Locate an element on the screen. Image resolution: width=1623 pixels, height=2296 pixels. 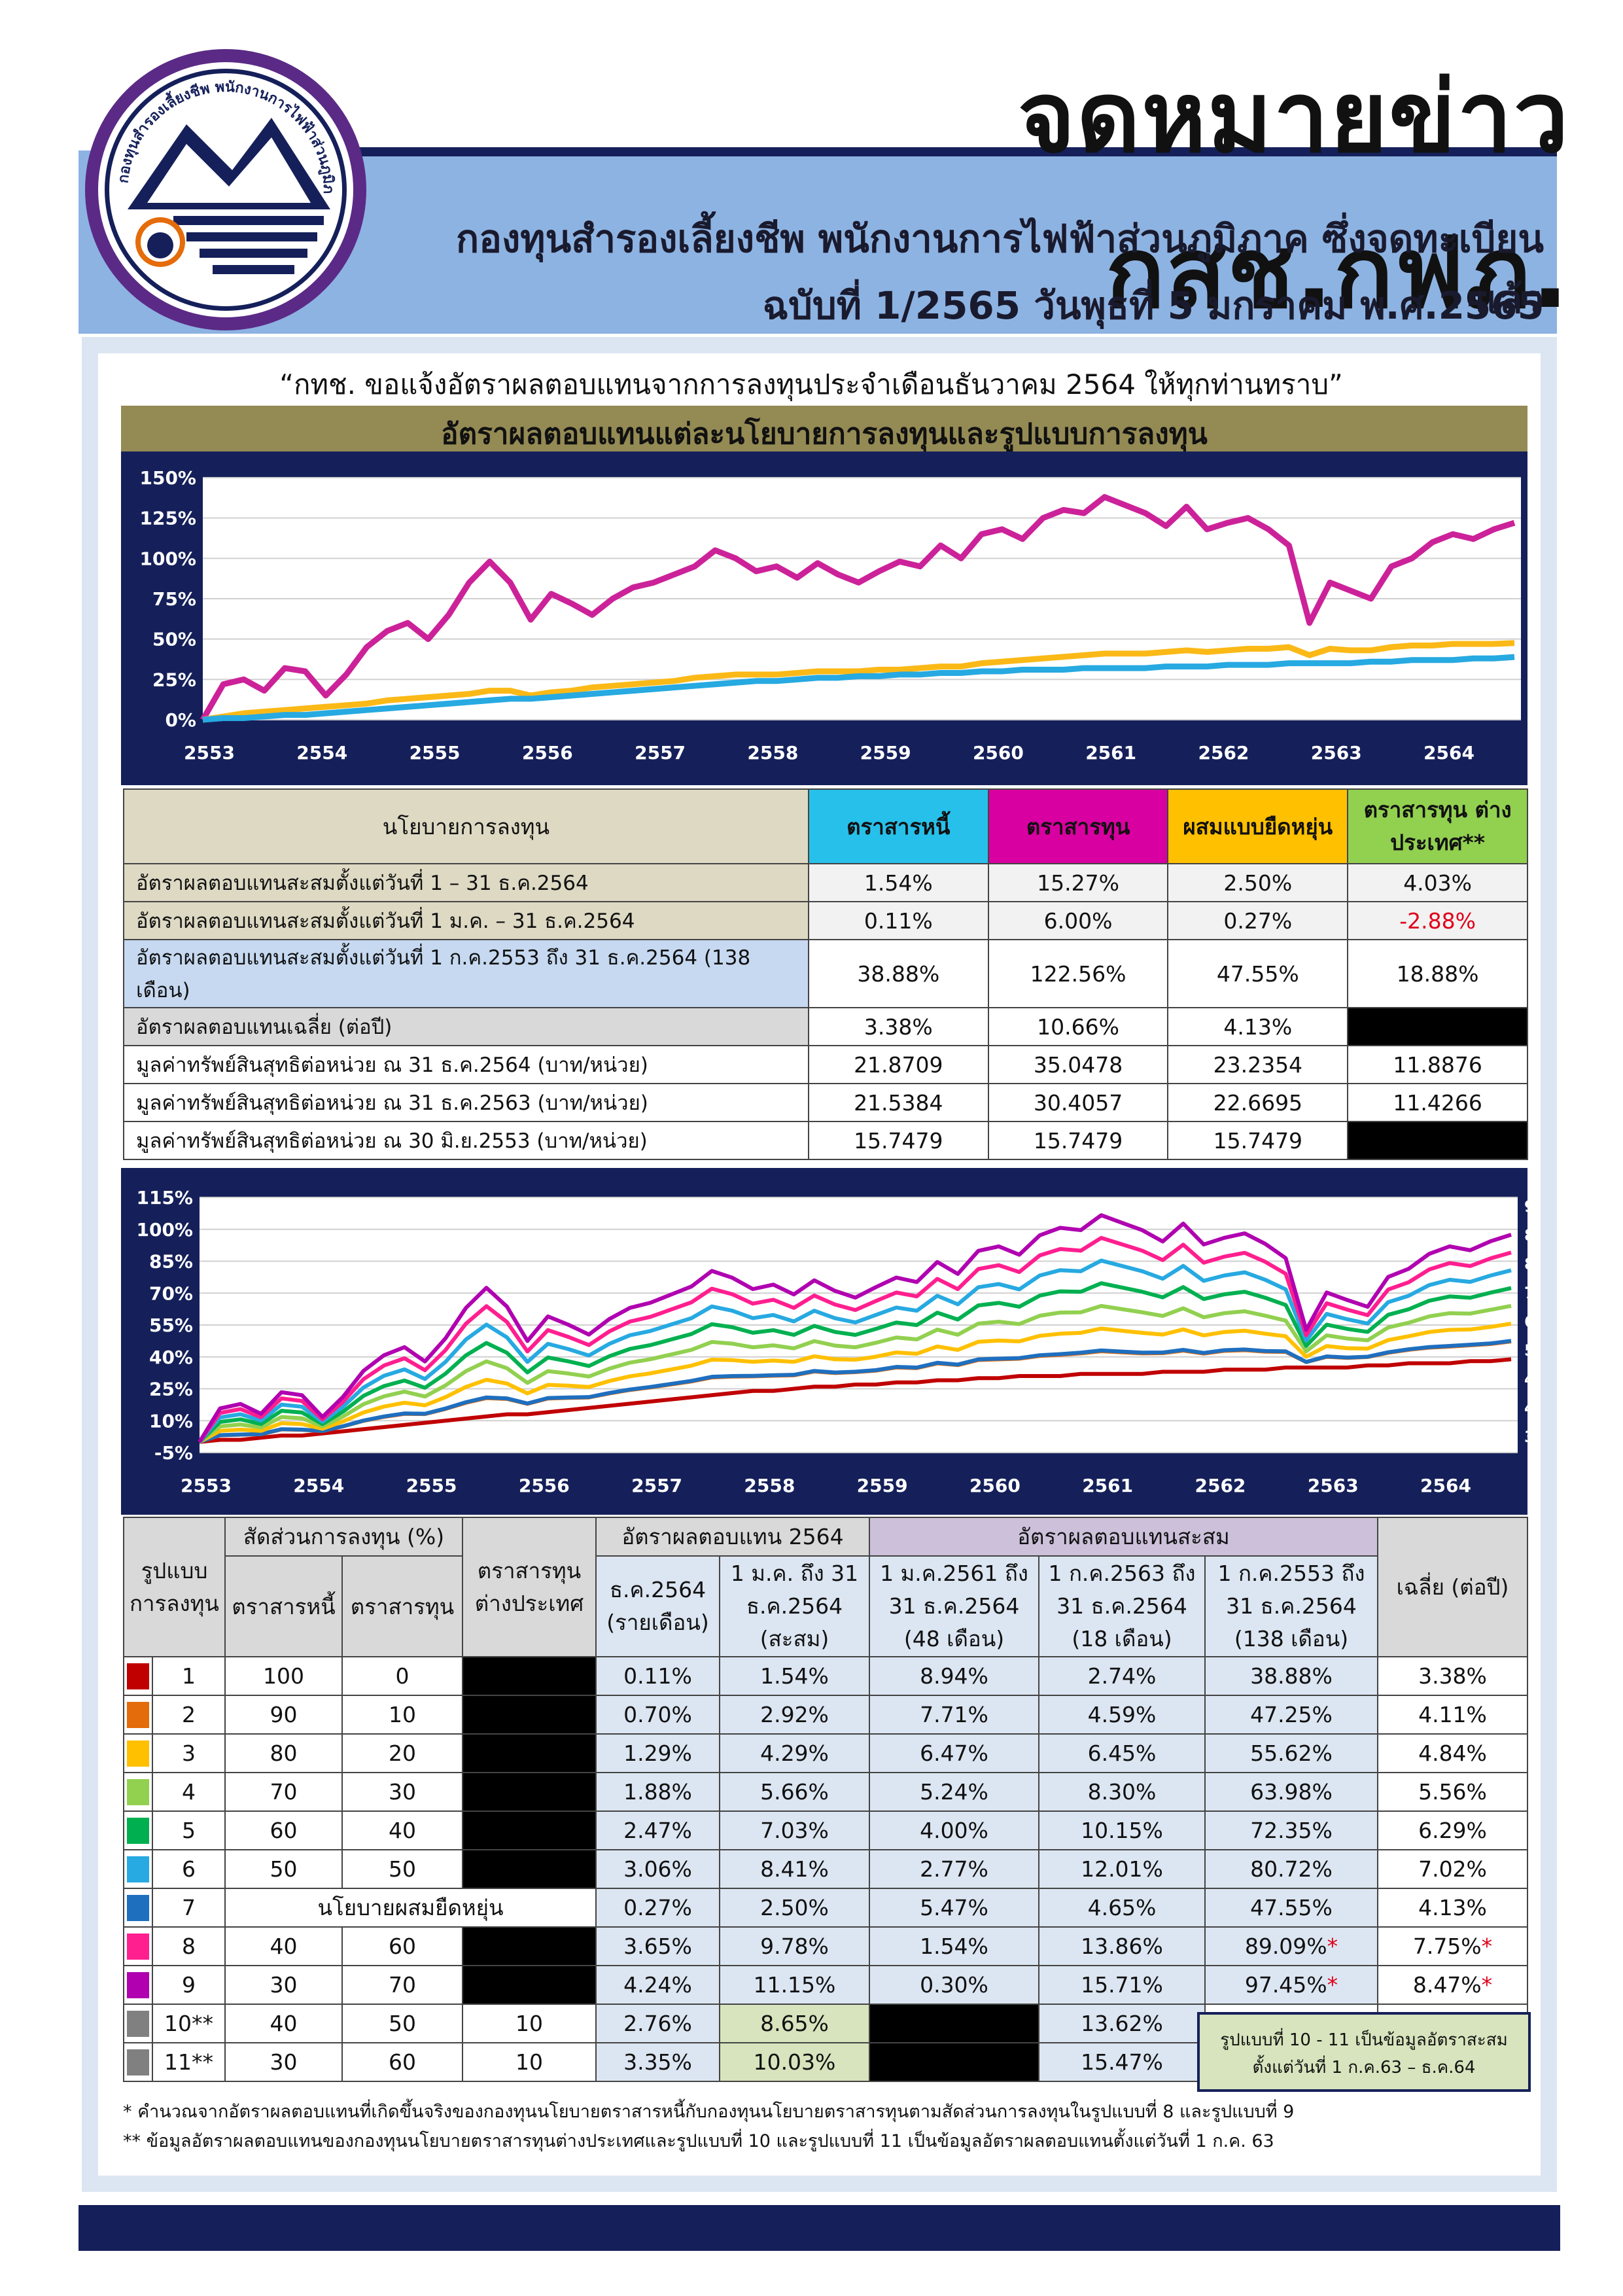
table-cell: 55.62% is located at coordinates (1291, 1753).